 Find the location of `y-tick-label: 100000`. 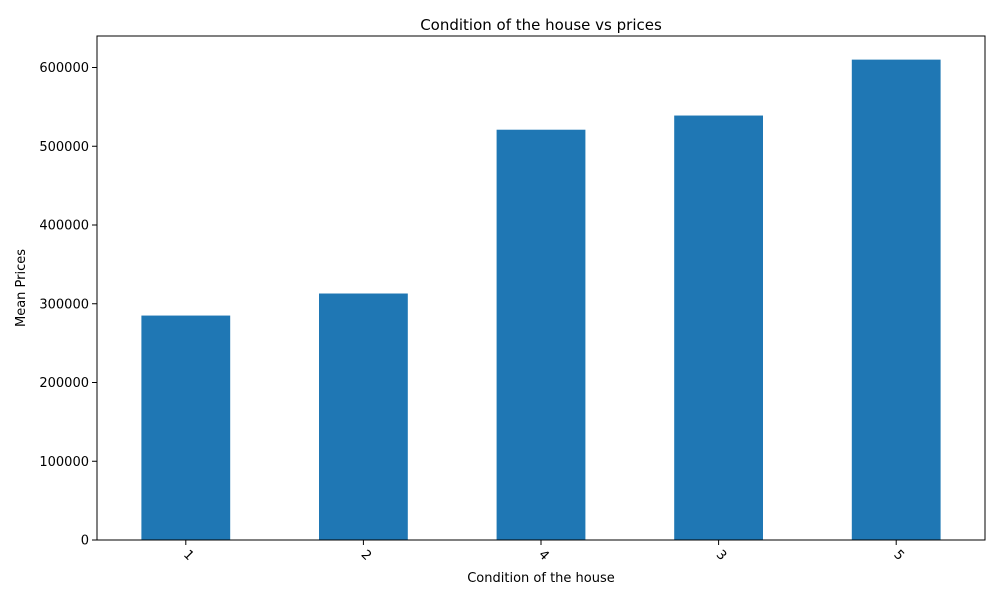

y-tick-label: 100000 is located at coordinates (64, 462).